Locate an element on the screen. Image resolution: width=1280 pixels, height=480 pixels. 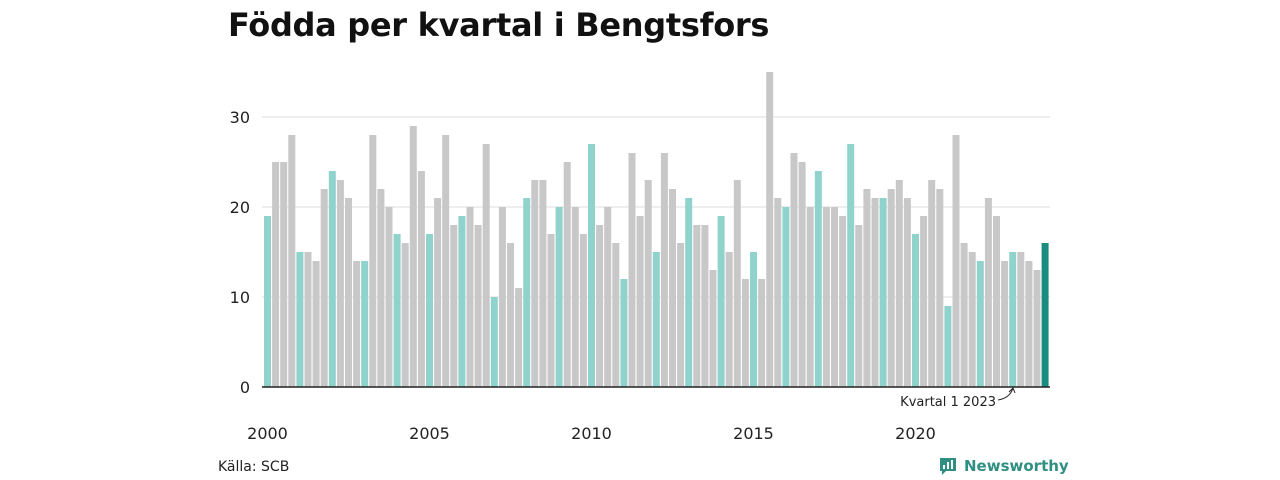
y-tick-label: 10 is located at coordinates (240, 297).